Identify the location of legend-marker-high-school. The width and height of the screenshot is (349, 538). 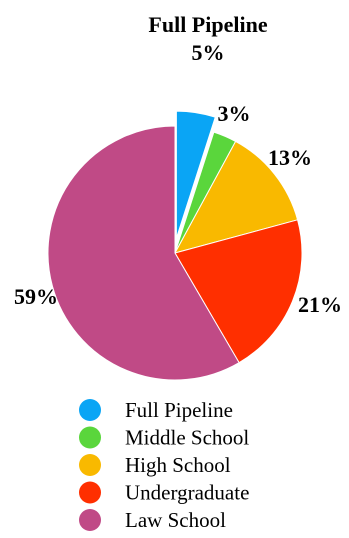
(90, 465).